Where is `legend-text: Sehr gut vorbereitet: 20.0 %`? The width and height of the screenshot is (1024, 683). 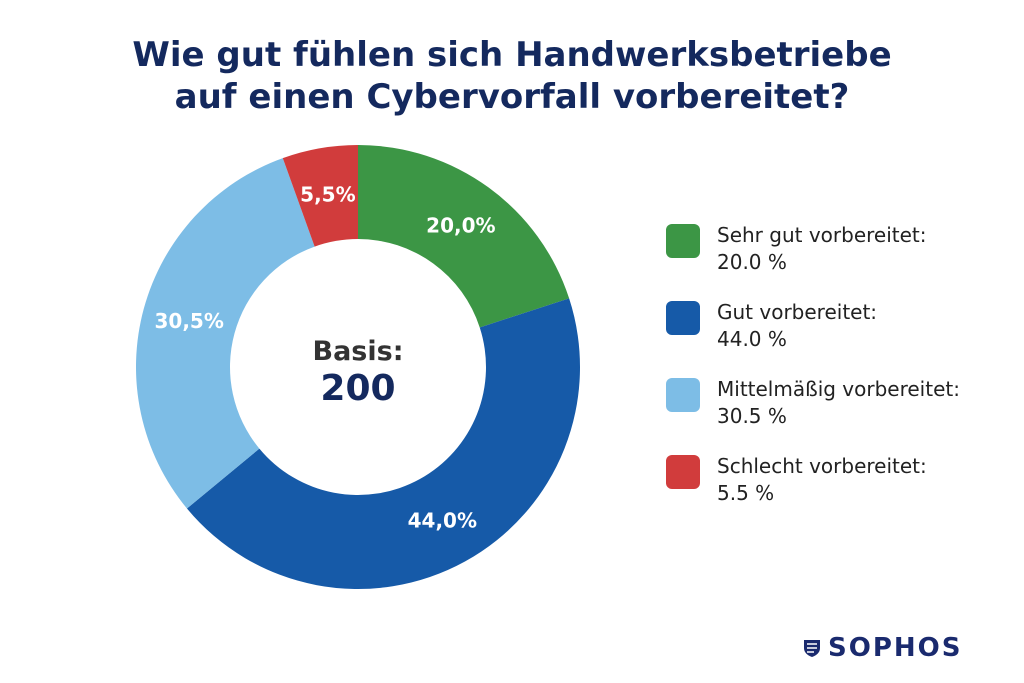
legend-text: Sehr gut vorbereitet: 20.0 % is located at coordinates (822, 249).